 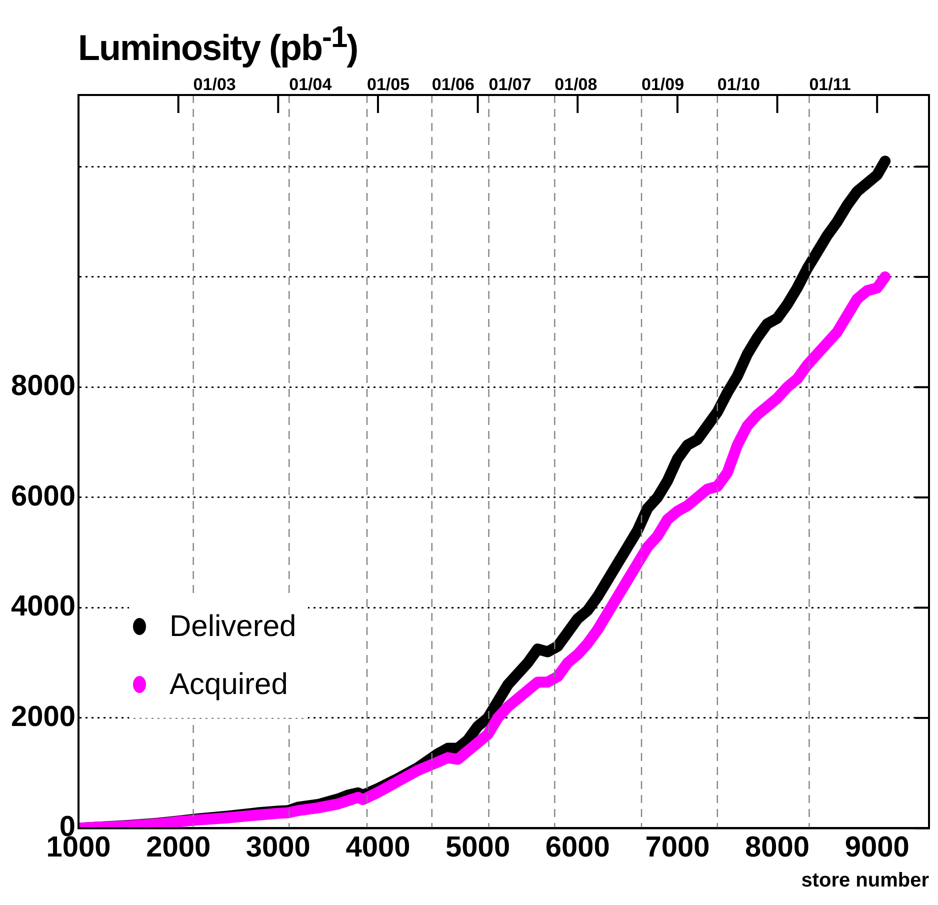 I want to click on text: 01/07, so click(x=510, y=84).